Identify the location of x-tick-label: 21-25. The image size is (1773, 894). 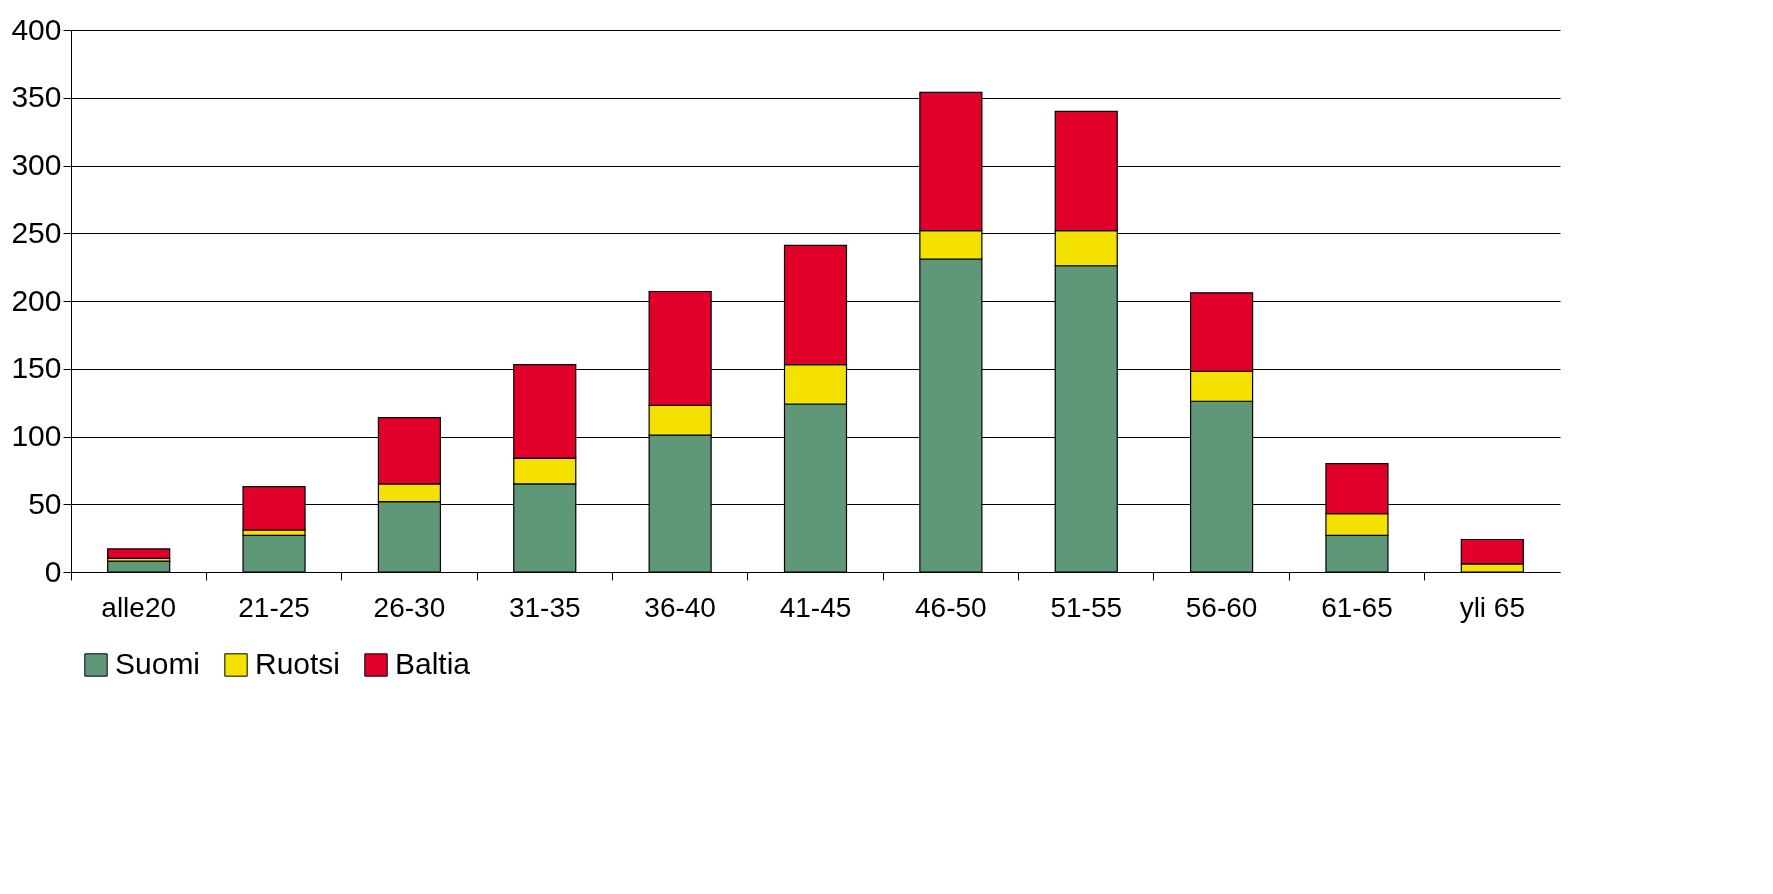
(274, 607).